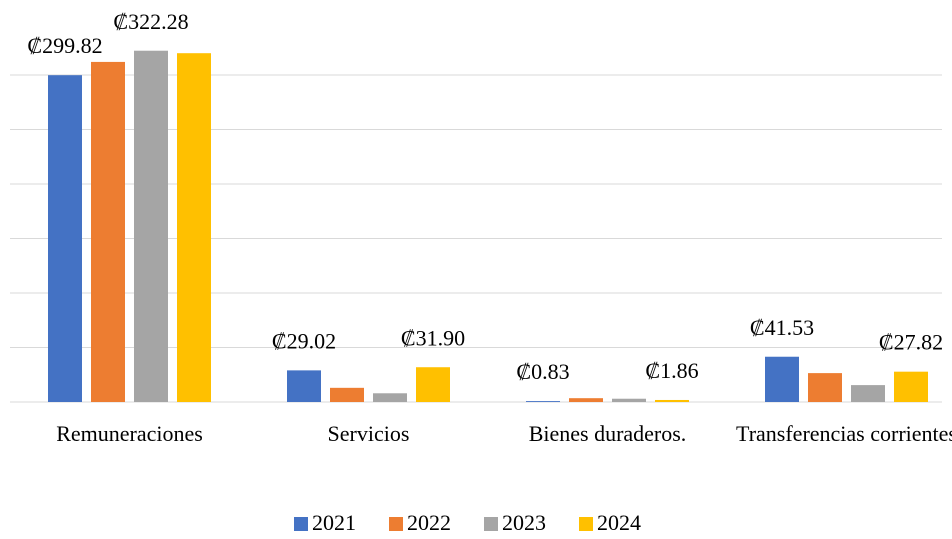 Image resolution: width=952 pixels, height=539 pixels. Describe the element at coordinates (782, 327) in the screenshot. I see `data-label: ₡41.53` at that location.